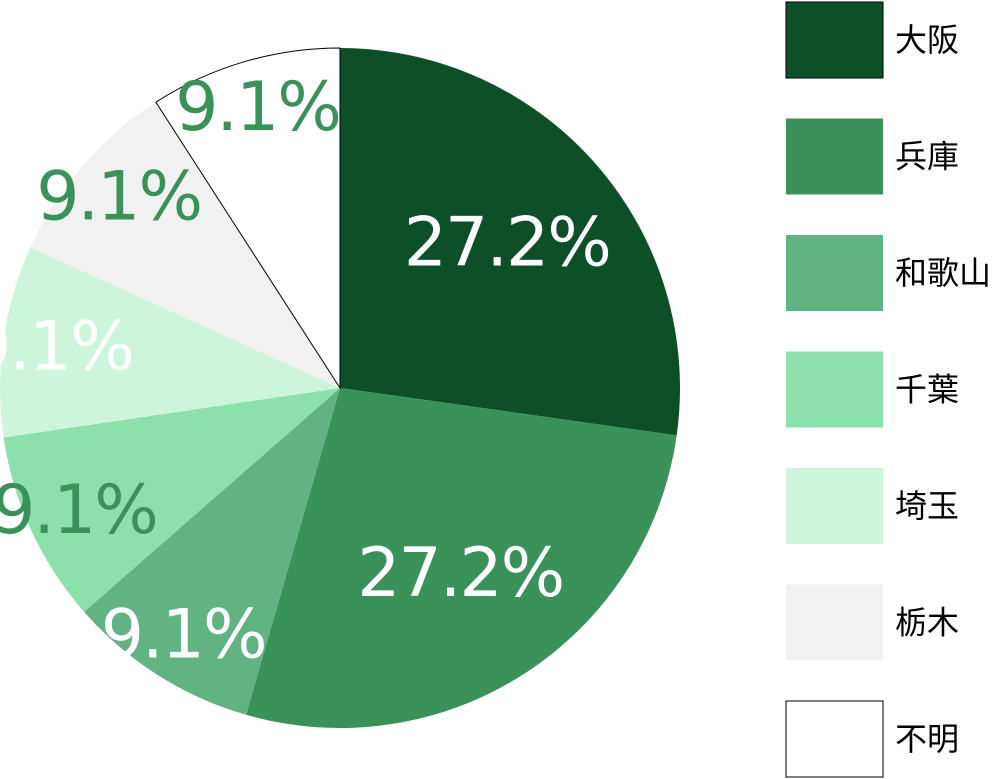  I want to click on slice-data-label-7: 9.1%, so click(257, 107).